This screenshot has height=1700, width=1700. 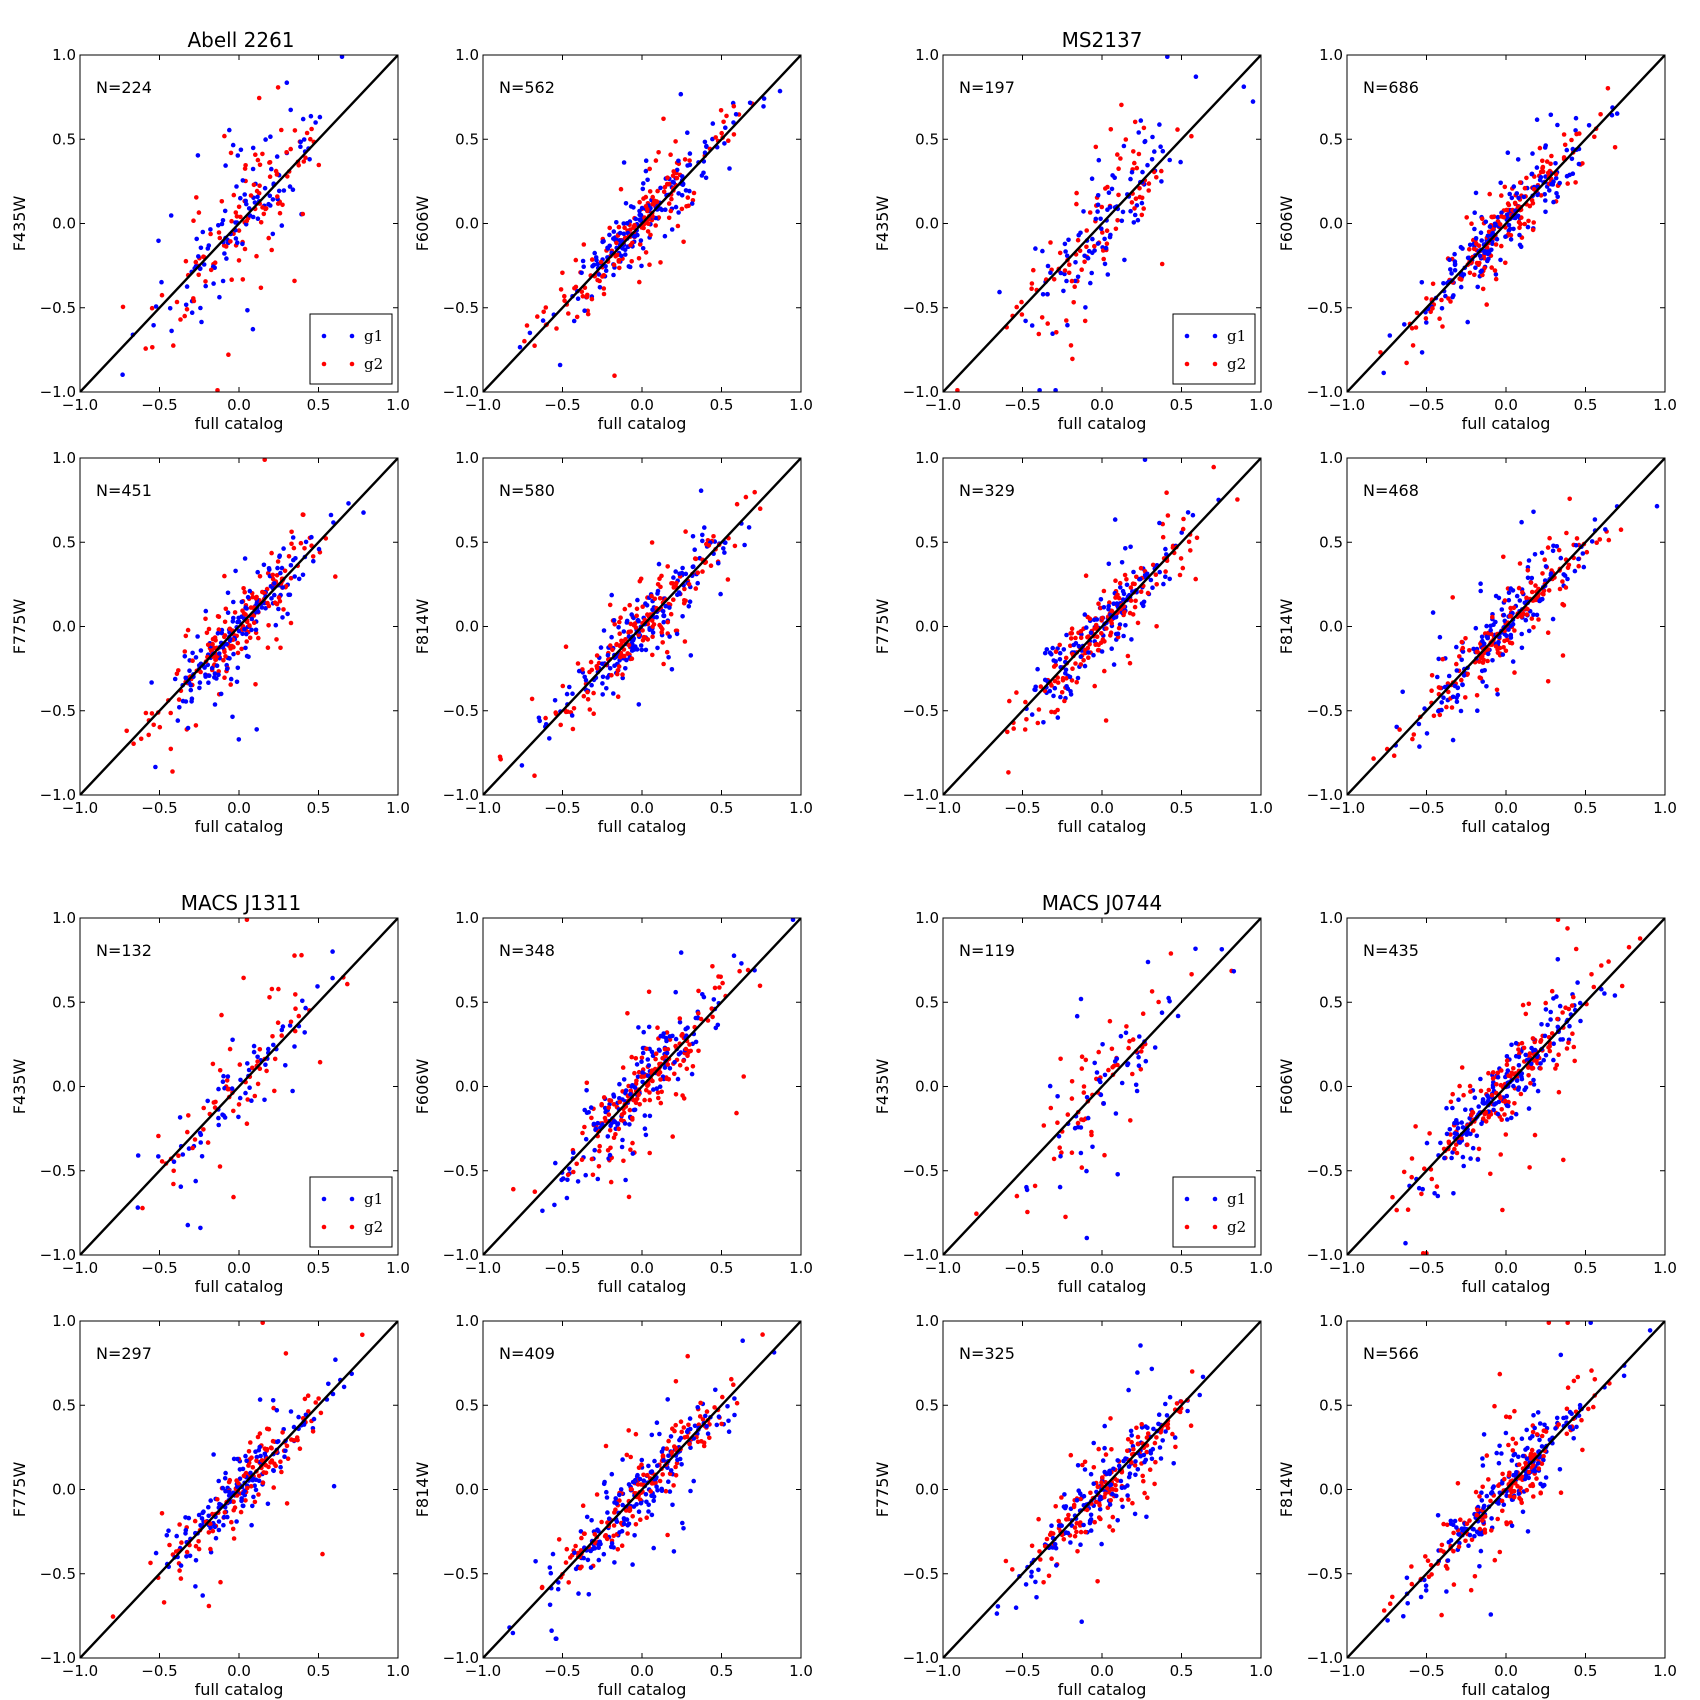 What do you see at coordinates (58, 1574) in the screenshot?
I see `y-tick-label: −0.5` at bounding box center [58, 1574].